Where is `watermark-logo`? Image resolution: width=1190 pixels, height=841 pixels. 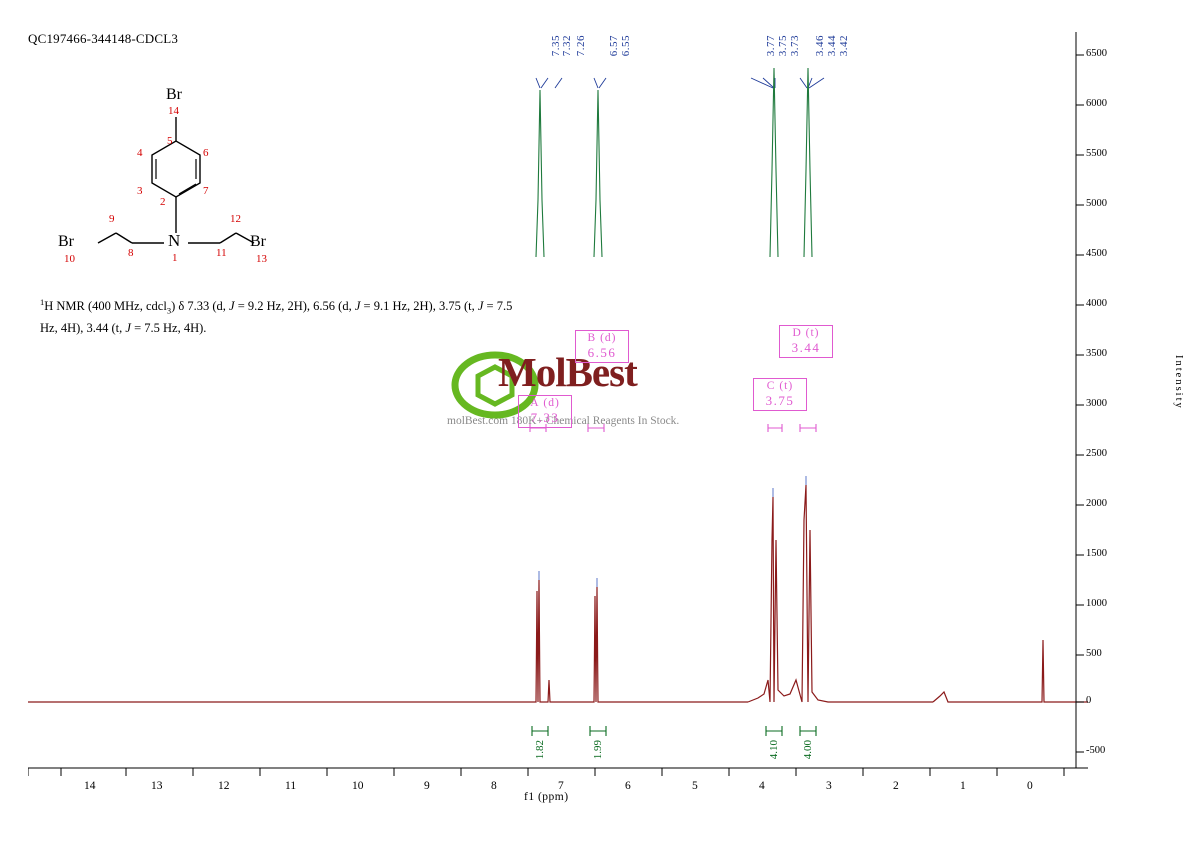 watermark-logo is located at coordinates (597, 390).